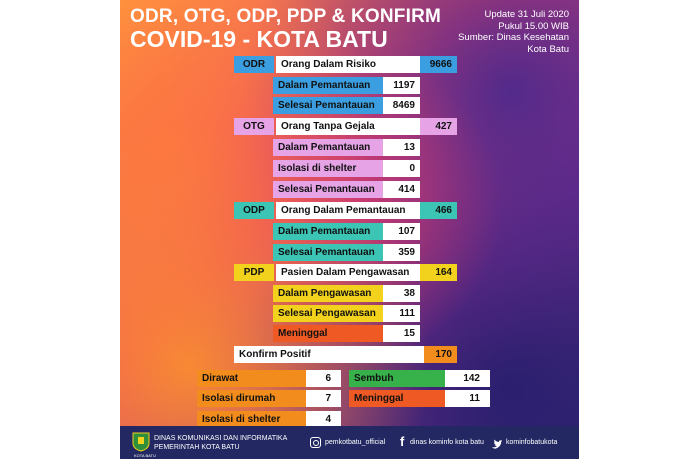 The image size is (700, 459). What do you see at coordinates (329, 354) in the screenshot?
I see `konfirm-label: Konfirm Positif` at bounding box center [329, 354].